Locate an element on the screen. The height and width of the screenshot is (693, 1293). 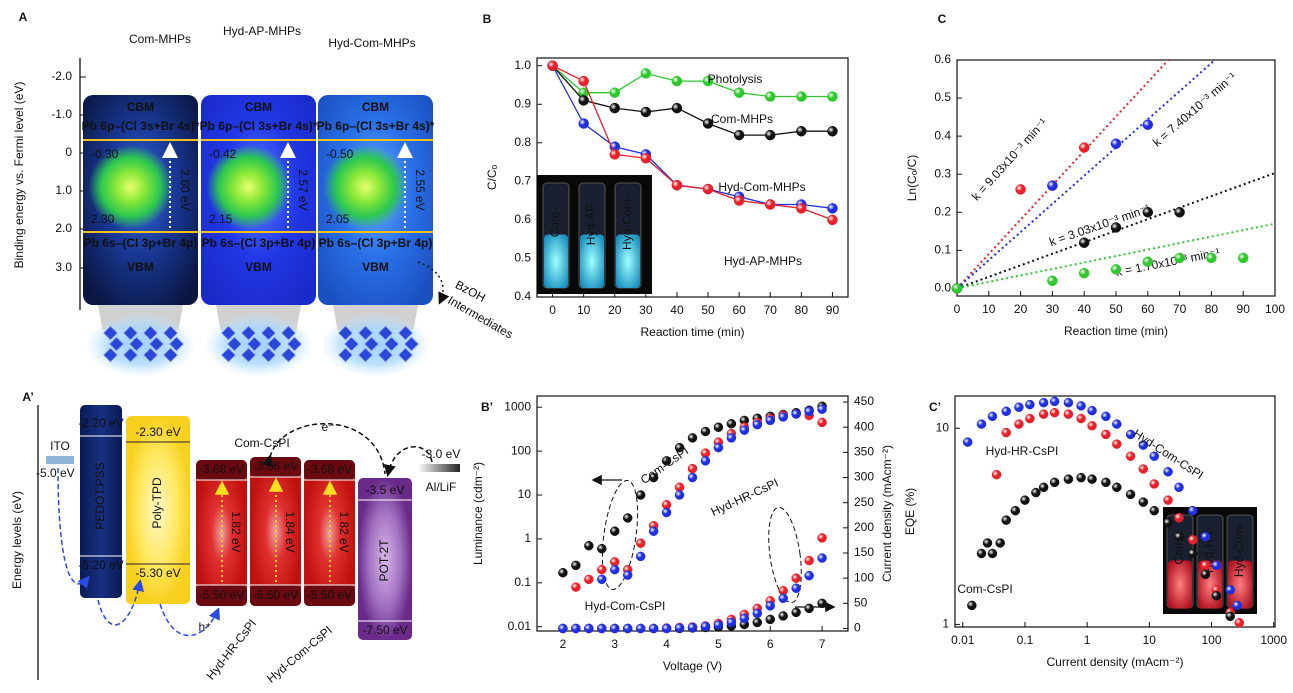
level-label: -3.0 eV is located at coordinates (441, 454).